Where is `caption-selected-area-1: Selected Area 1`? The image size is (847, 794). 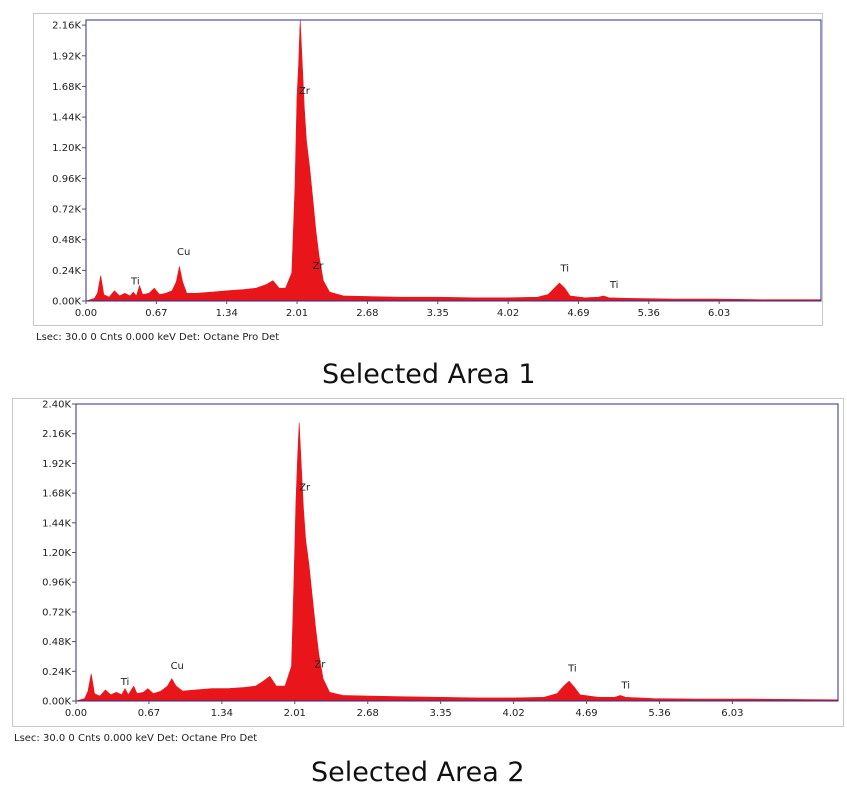 caption-selected-area-1: Selected Area 1 is located at coordinates (429, 374).